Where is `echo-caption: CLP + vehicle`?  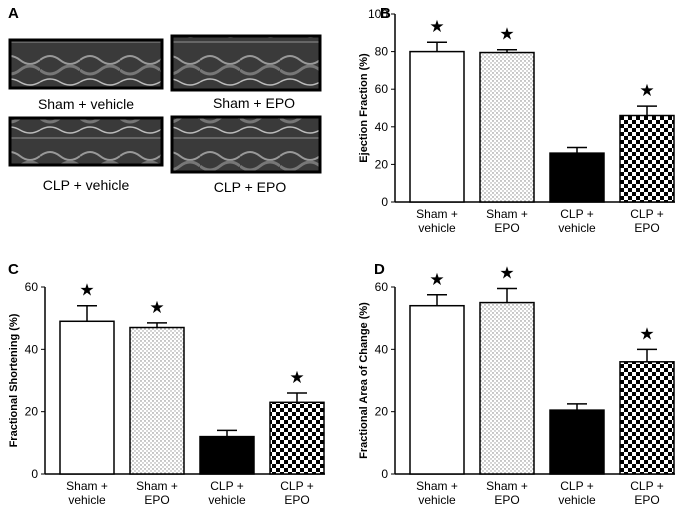
echo-caption: CLP + vehicle is located at coordinates (86, 185).